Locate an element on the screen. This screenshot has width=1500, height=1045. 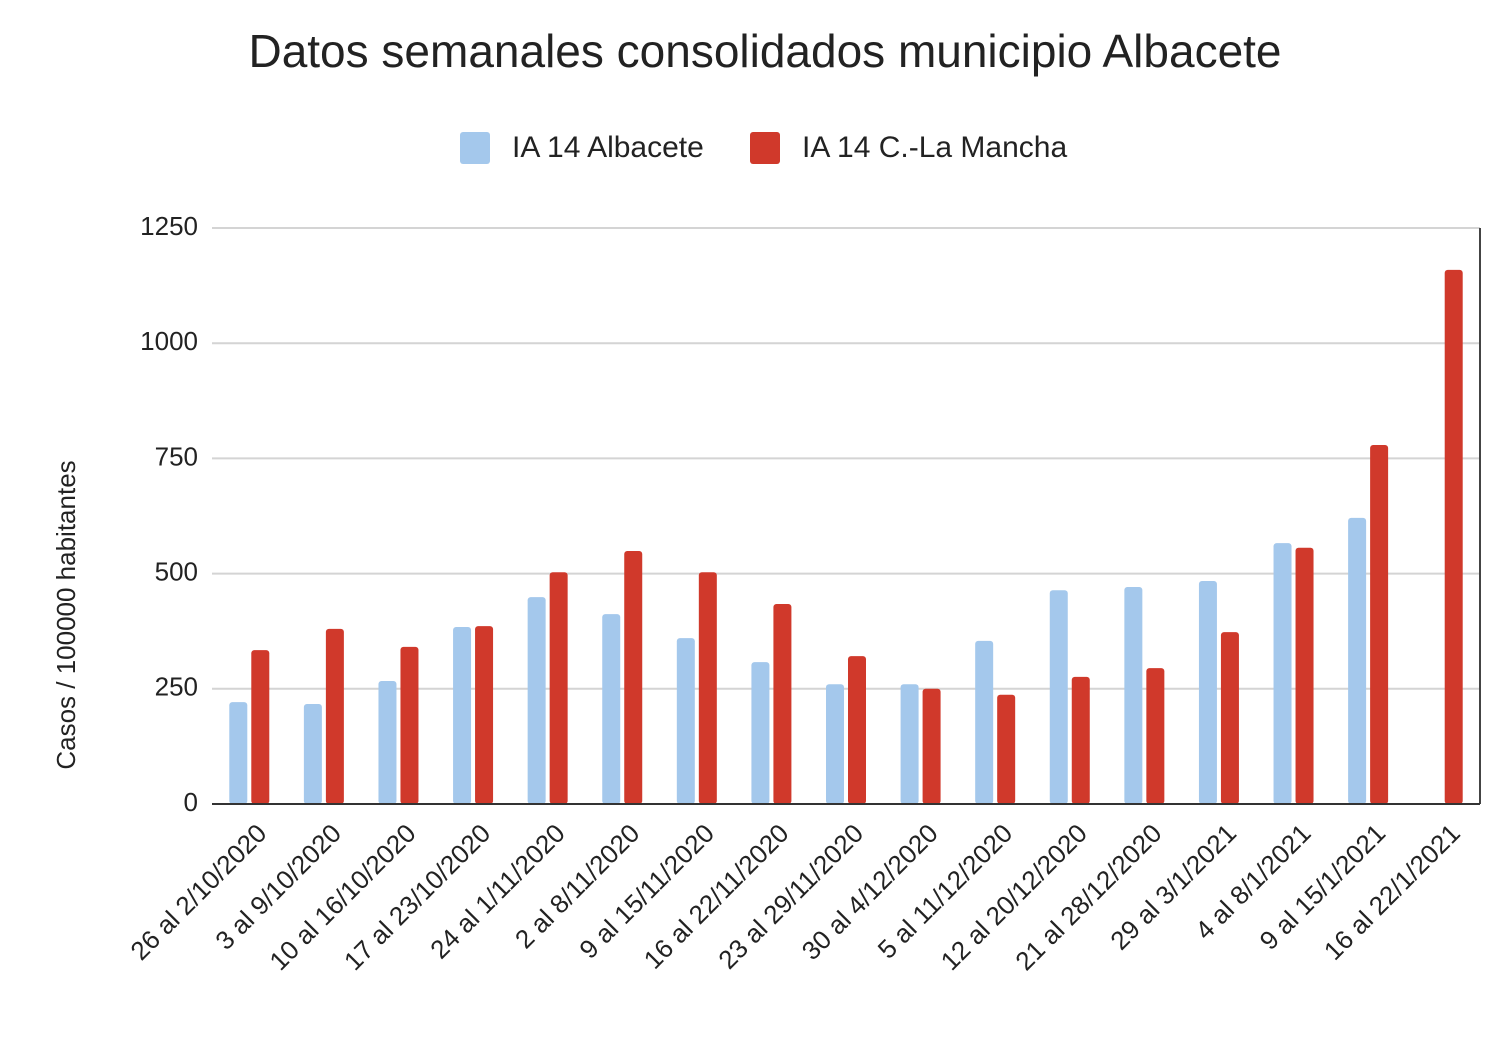
y-tick-label: 500 is located at coordinates (176, 571).